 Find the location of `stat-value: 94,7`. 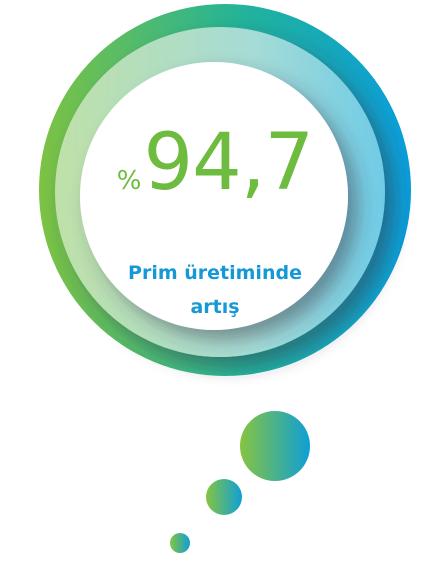

stat-value: 94,7 is located at coordinates (229, 163).